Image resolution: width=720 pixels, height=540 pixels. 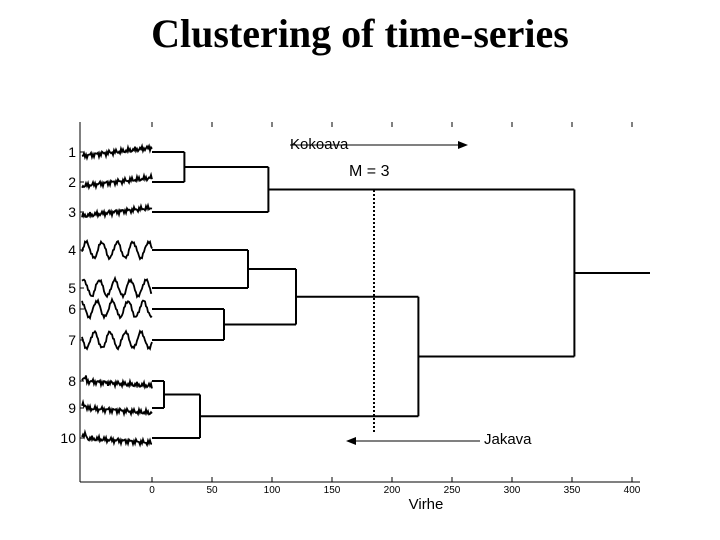 What do you see at coordinates (452, 490) in the screenshot?
I see `x-tick-label: 250` at bounding box center [452, 490].